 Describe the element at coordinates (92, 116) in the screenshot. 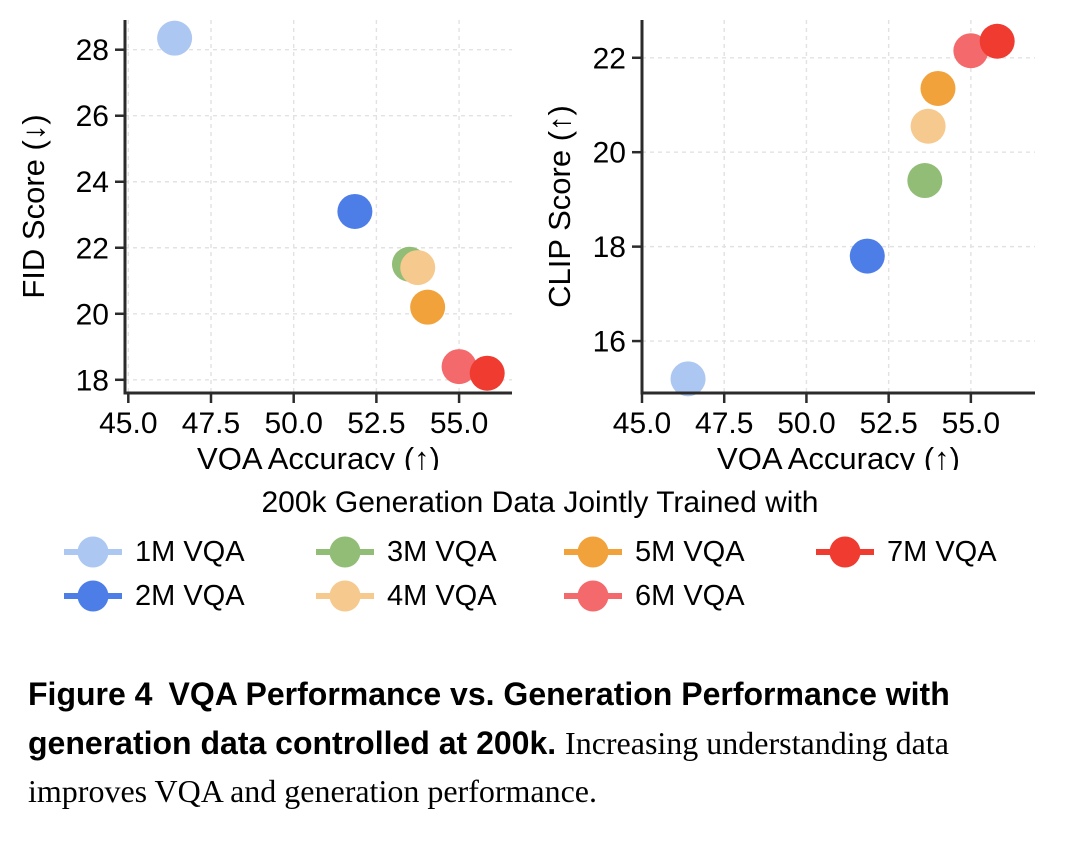

I see `y-tick-label: 26` at that location.